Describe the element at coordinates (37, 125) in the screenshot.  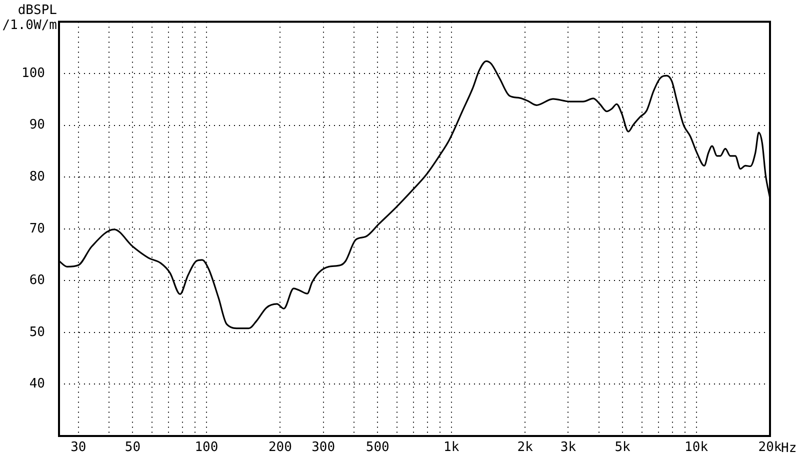
I see `y-tick-label: 90` at that location.